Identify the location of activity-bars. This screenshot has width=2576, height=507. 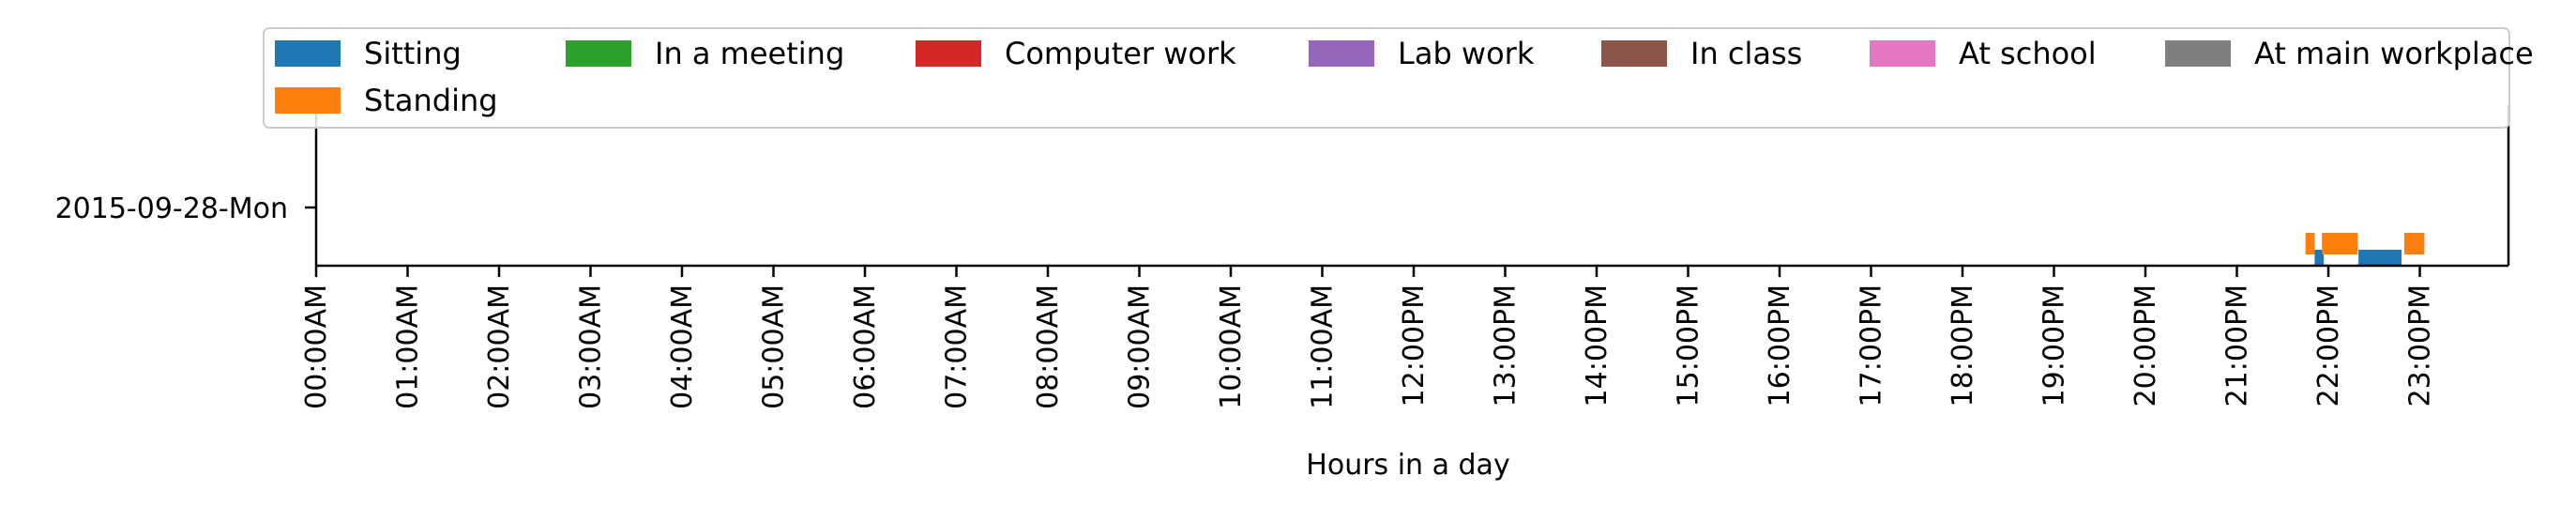
(2365, 250).